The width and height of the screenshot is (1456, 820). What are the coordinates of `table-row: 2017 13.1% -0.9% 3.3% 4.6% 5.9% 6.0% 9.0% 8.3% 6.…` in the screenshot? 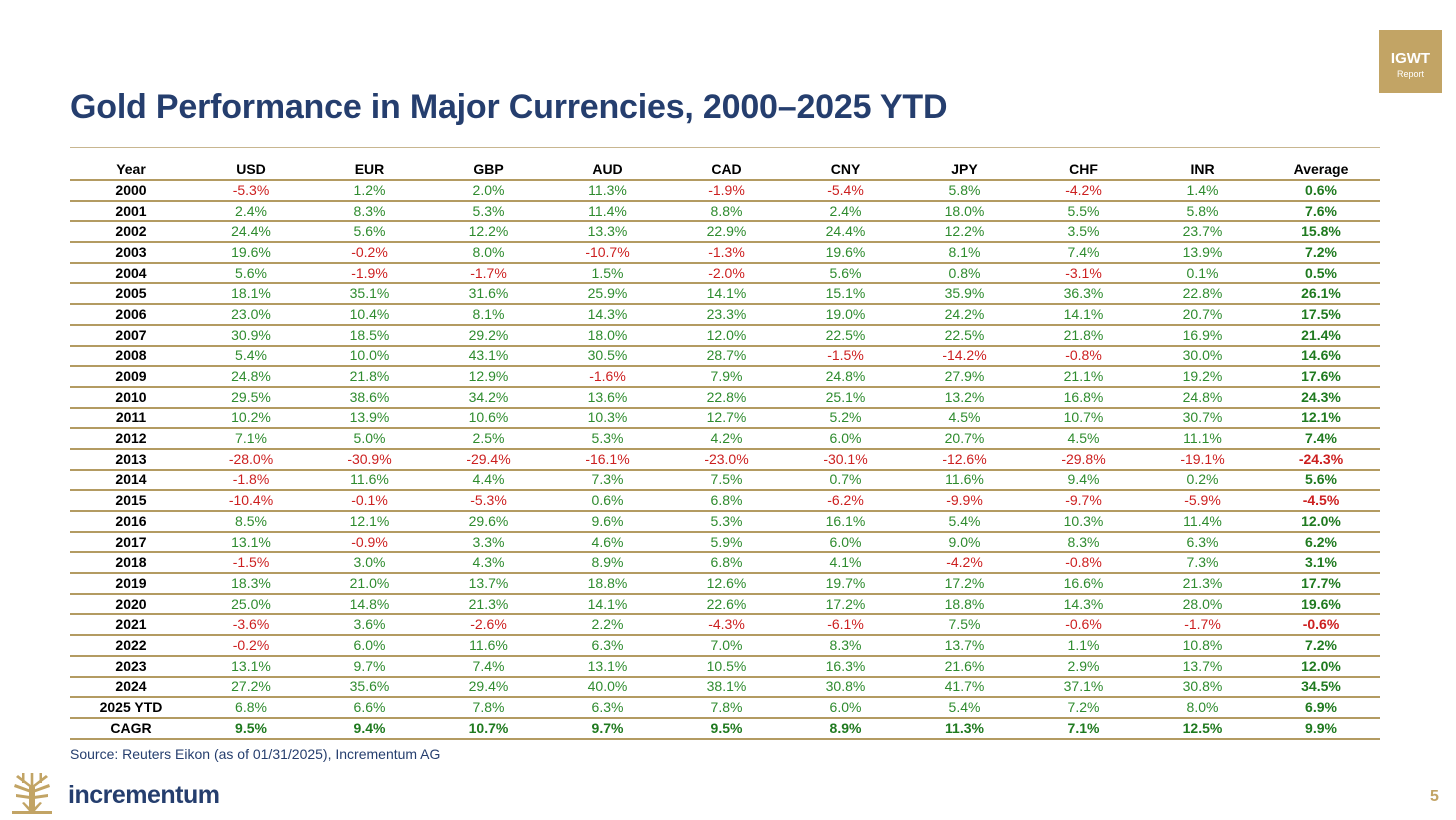 It's located at (725, 542).